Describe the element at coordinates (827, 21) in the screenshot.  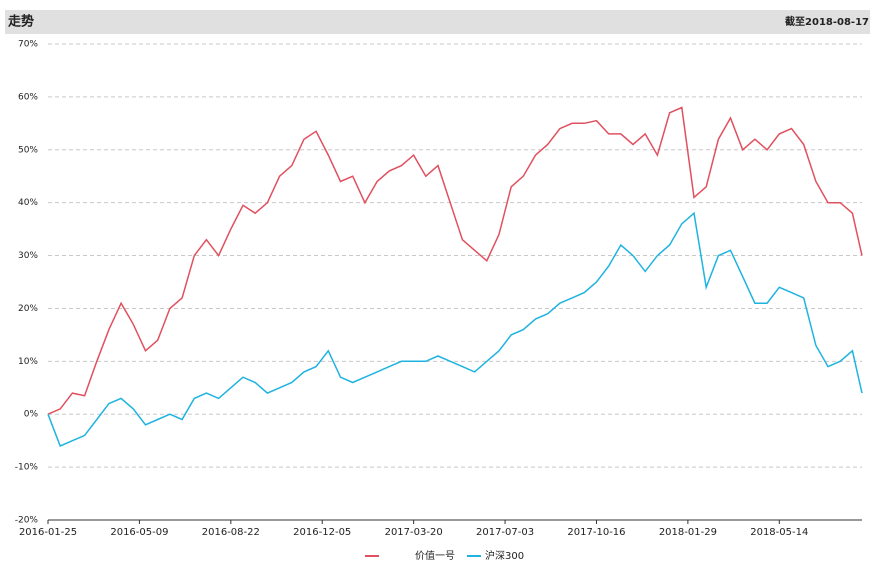
I see `chart-subtitle: 截至2018-08-17` at that location.